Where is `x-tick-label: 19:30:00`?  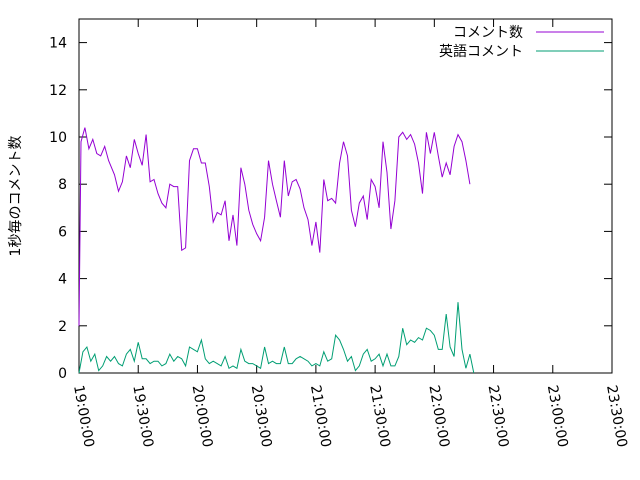
x-tick-label: 19:30:00 is located at coordinates (142, 416).